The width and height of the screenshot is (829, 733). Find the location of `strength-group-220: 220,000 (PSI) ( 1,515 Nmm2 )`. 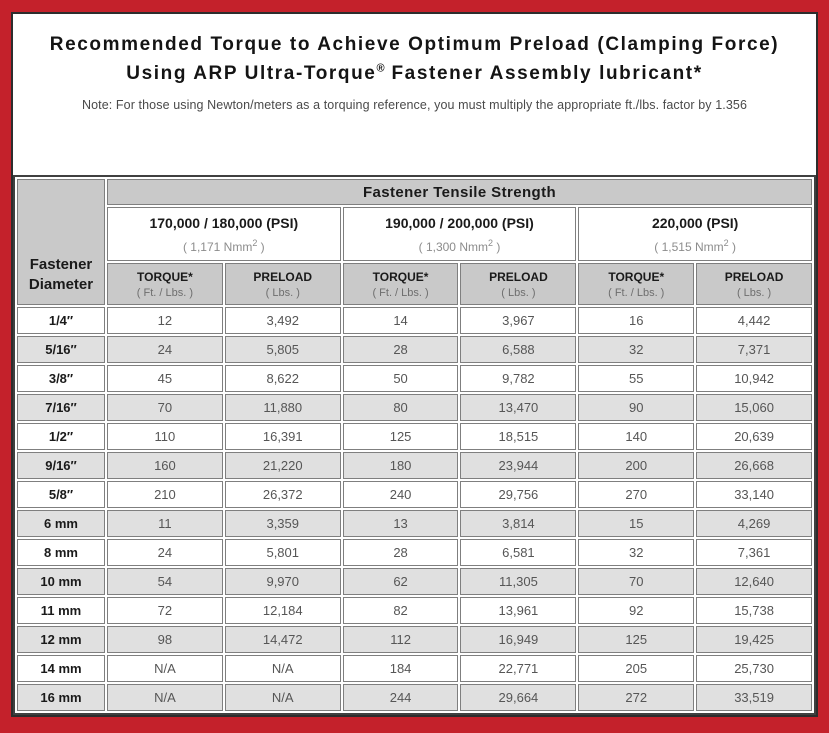

strength-group-220: 220,000 (PSI) ( 1,515 Nmm2 ) is located at coordinates (695, 234).